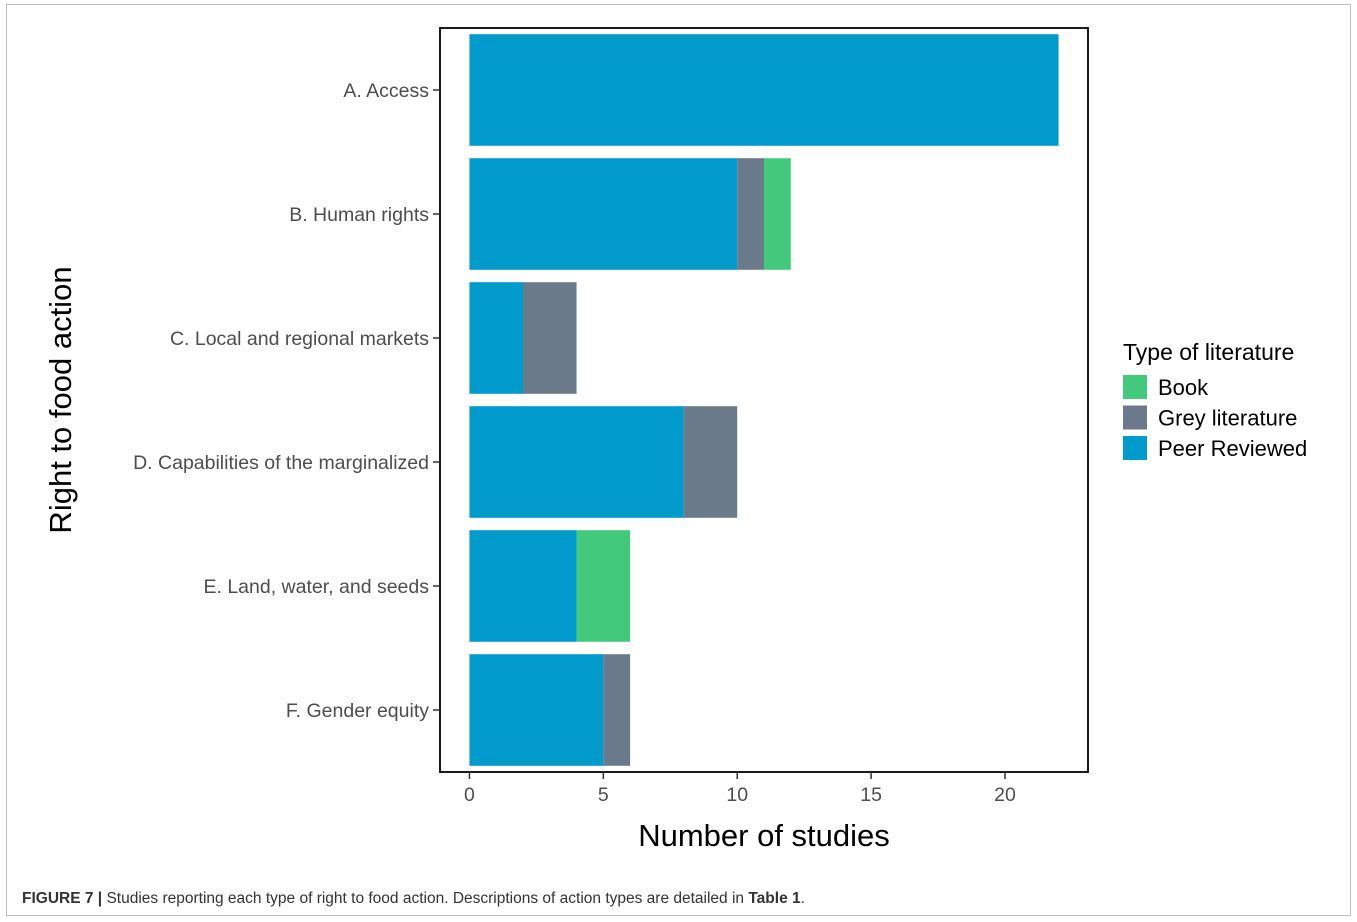  I want to click on y-tick-label: C. Local and regional markets, so click(299, 339).